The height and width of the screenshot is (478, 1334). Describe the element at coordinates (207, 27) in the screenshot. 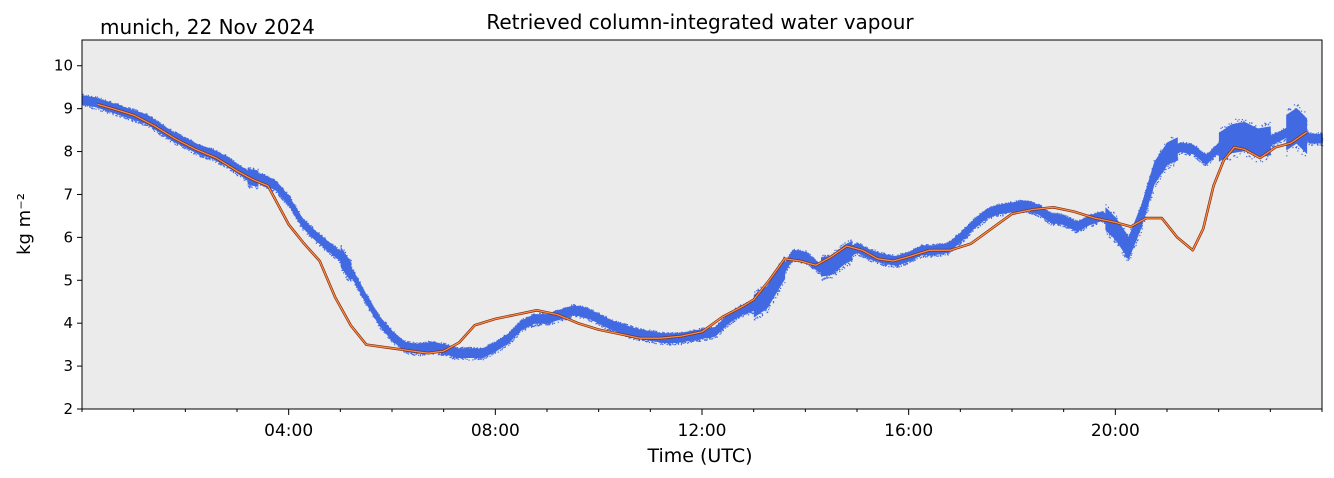

I see `location-date-label: munich, 22 Nov 2024` at that location.